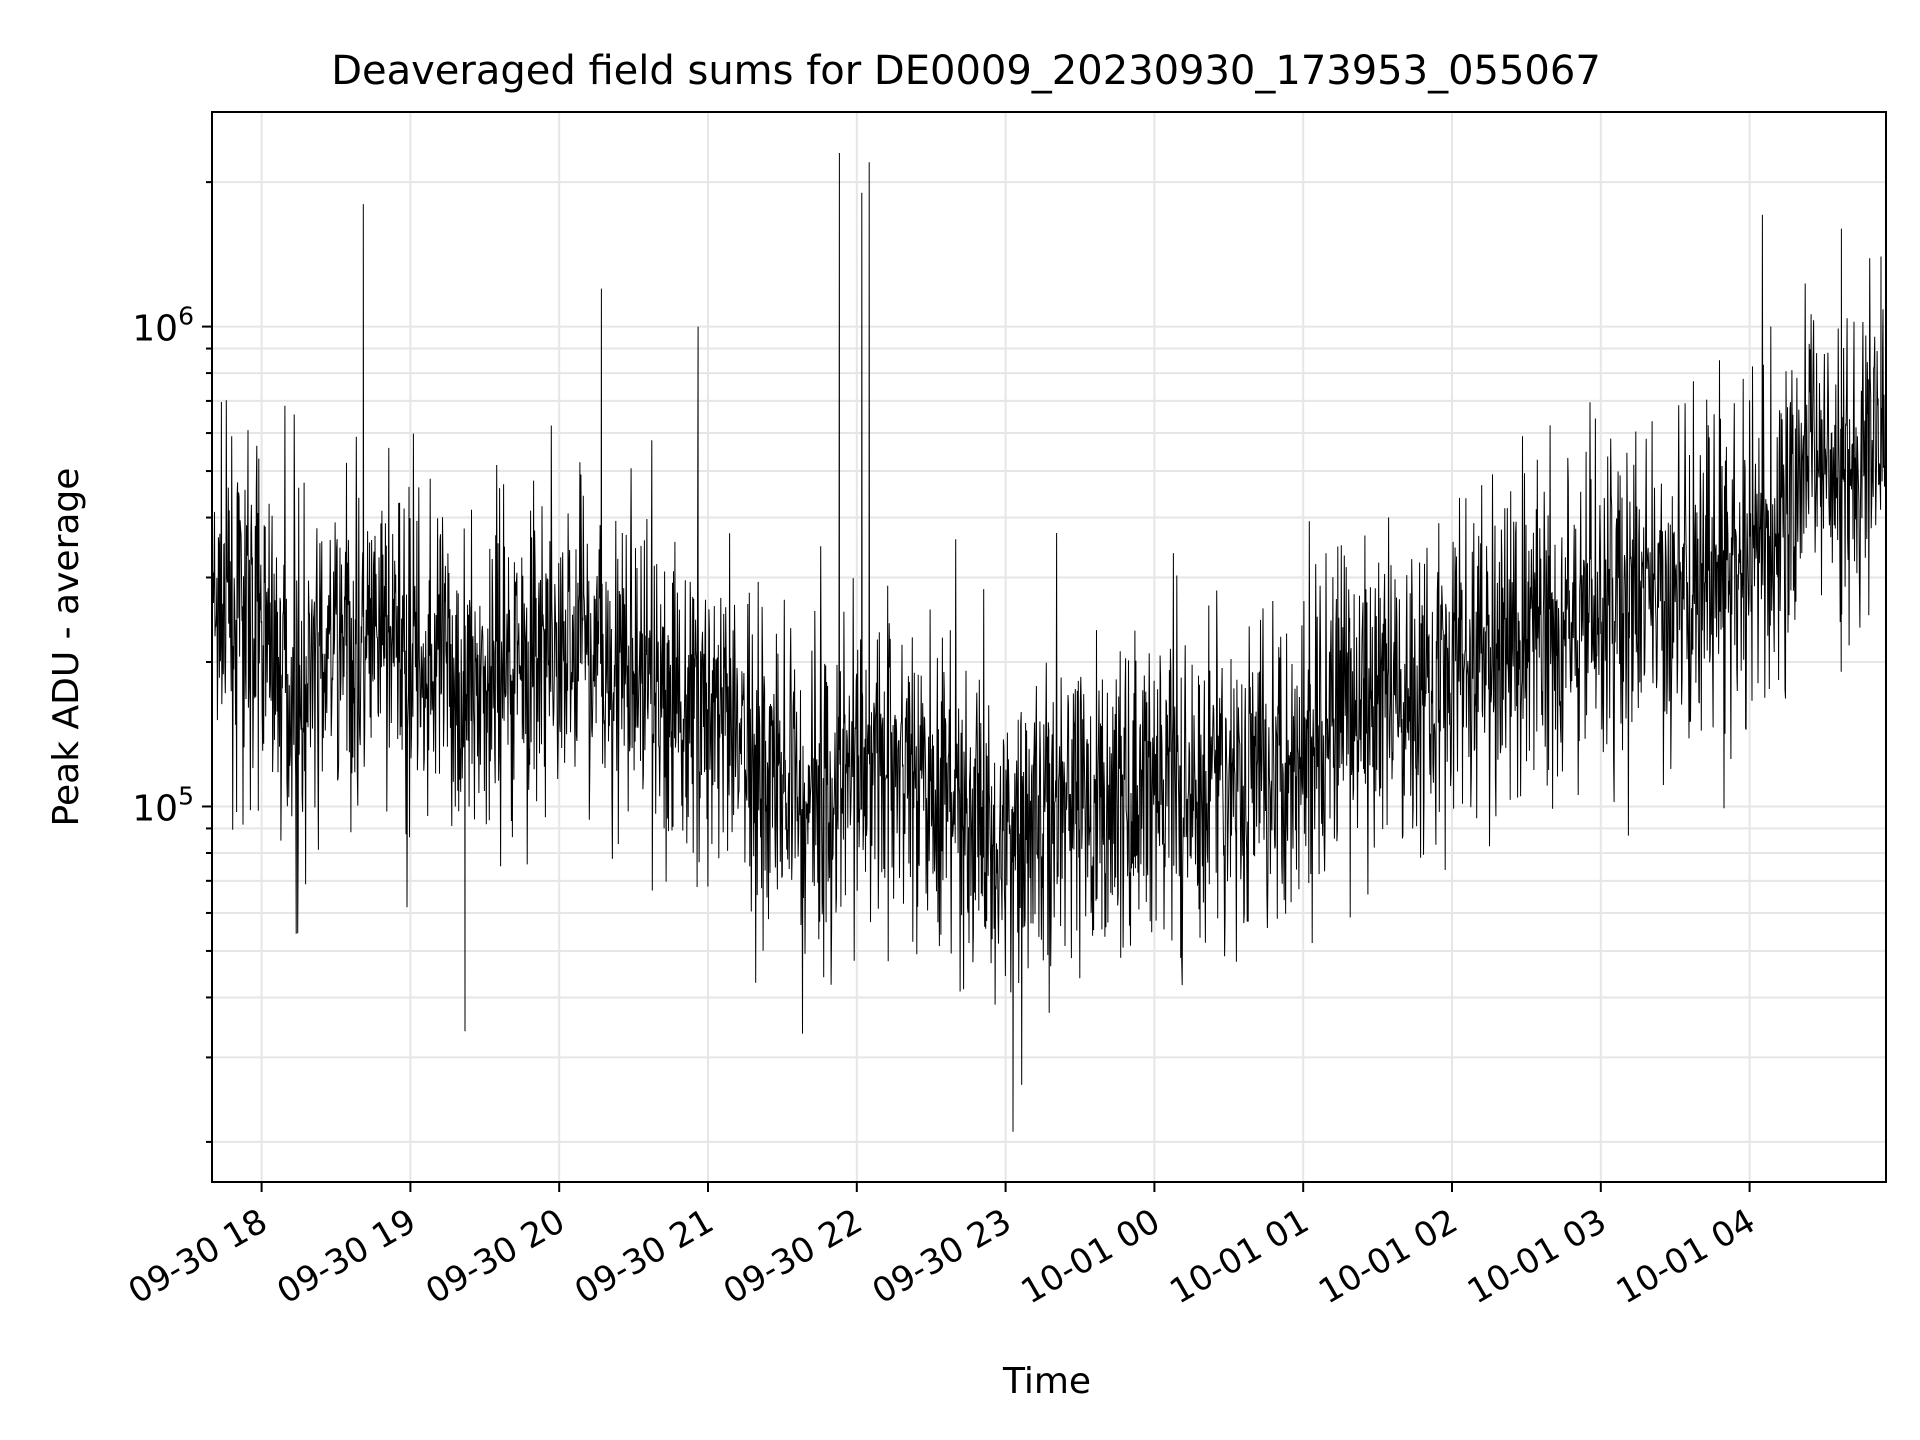 The height and width of the screenshot is (1440, 1920). I want to click on x-axis-label: Time, so click(1046, 1381).